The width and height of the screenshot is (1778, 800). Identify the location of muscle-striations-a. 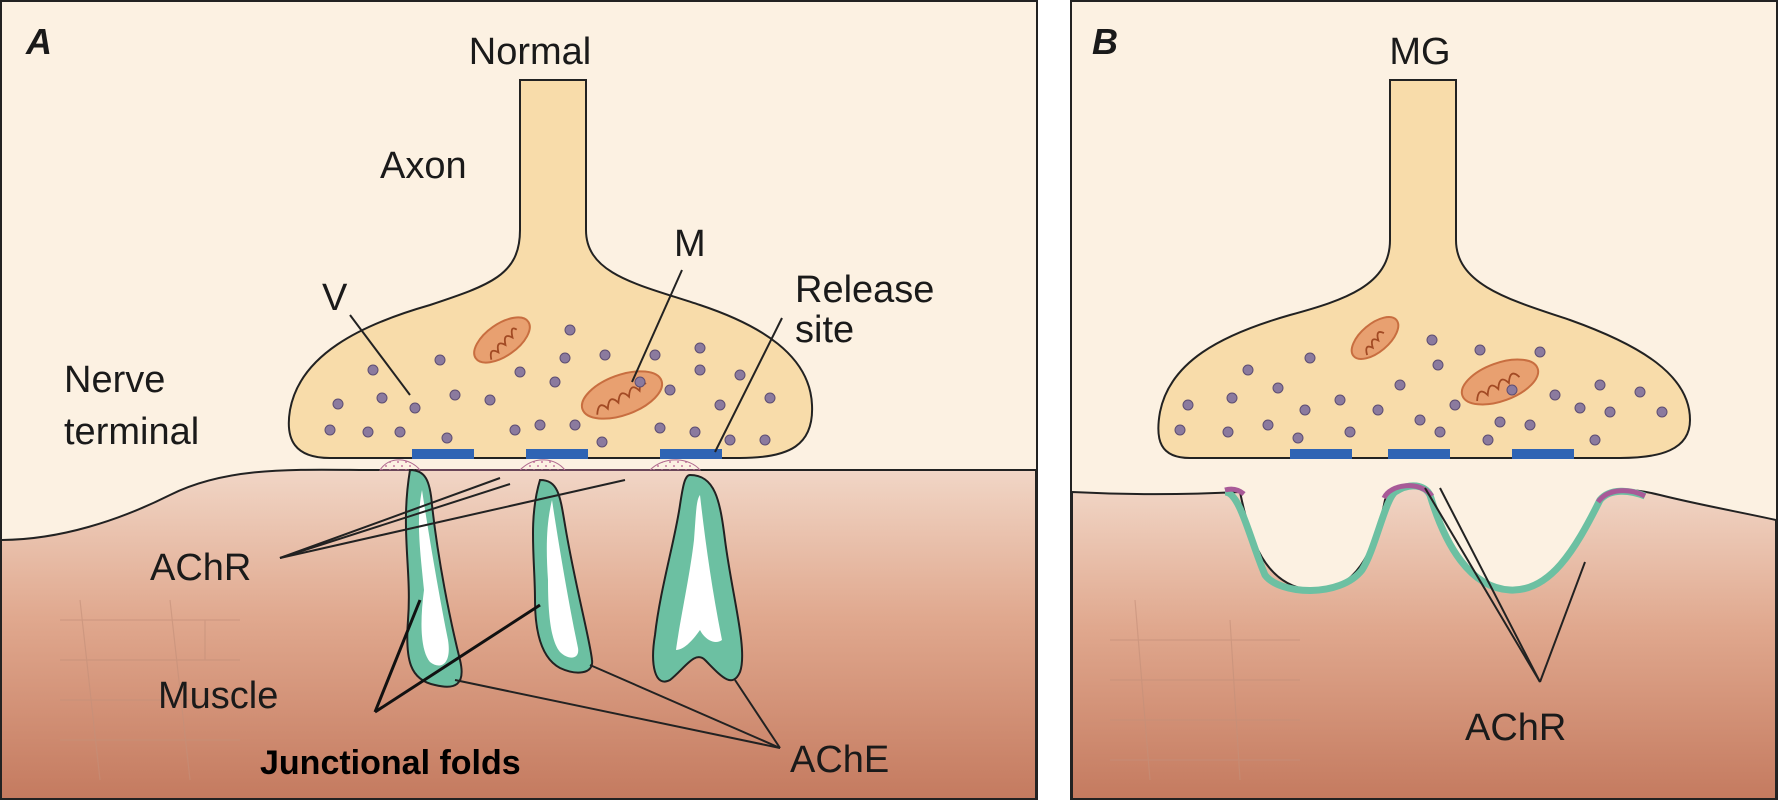
(150, 690).